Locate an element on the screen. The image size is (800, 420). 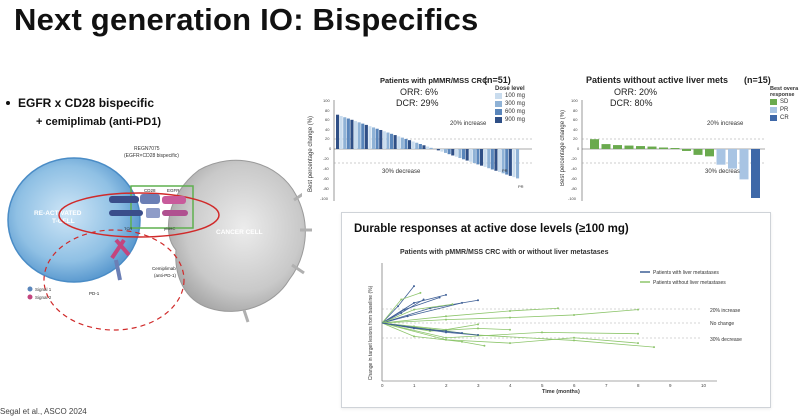
svg-text: PD-1 is located at coordinates (94, 293).